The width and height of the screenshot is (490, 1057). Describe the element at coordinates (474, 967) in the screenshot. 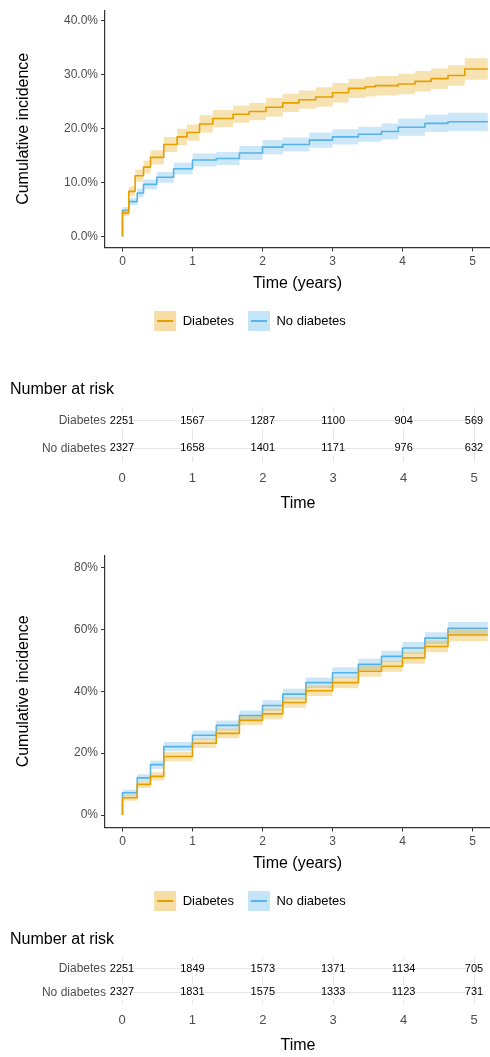

I see `data-label: 705` at that location.